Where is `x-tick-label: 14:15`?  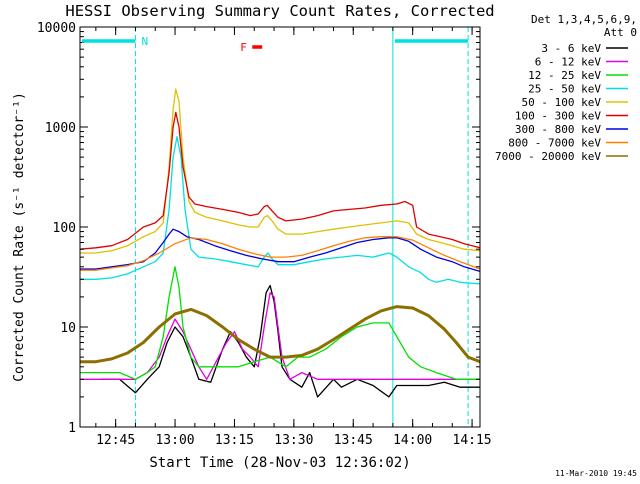
x-tick-label: 14:15 is located at coordinates (472, 440).